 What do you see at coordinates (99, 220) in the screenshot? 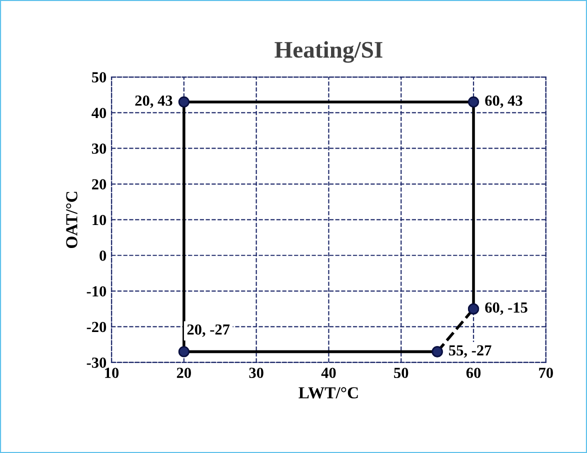
I see `y-tick-label: 10` at bounding box center [99, 220].